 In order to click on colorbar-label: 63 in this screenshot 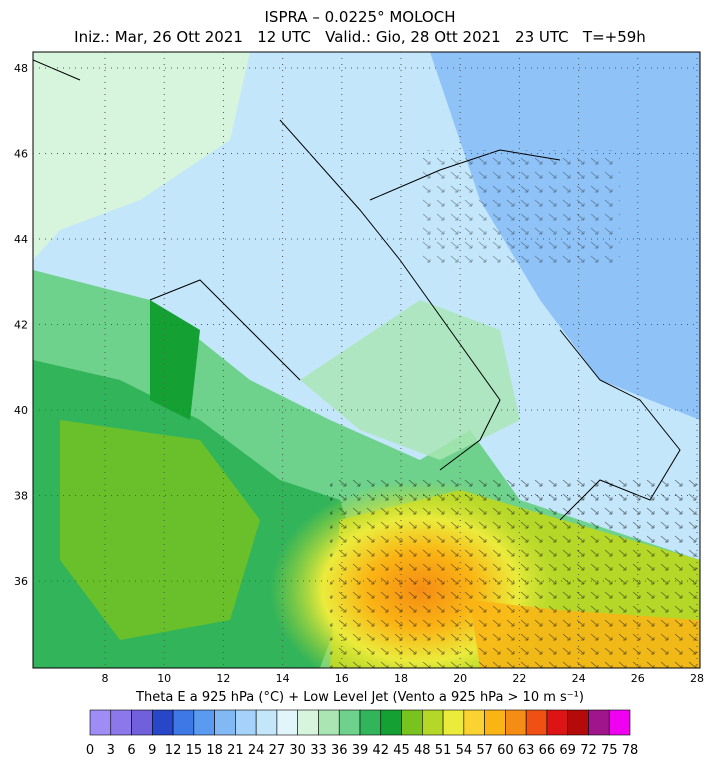, I will do `click(526, 750)`.